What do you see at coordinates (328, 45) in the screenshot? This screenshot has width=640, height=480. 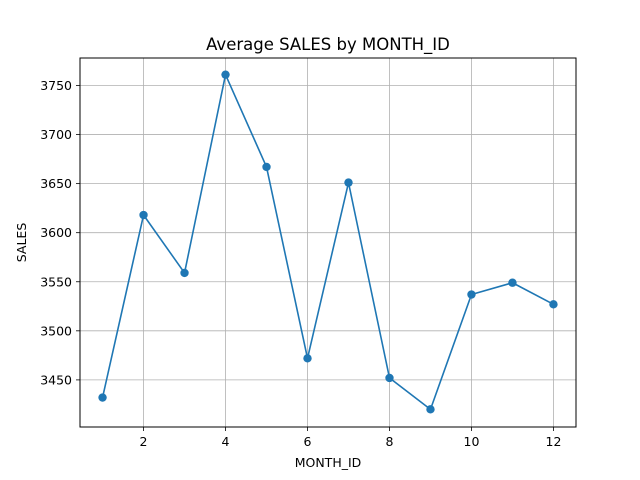 I see `chart-title: Average SALES by MONTH_ID` at bounding box center [328, 45].